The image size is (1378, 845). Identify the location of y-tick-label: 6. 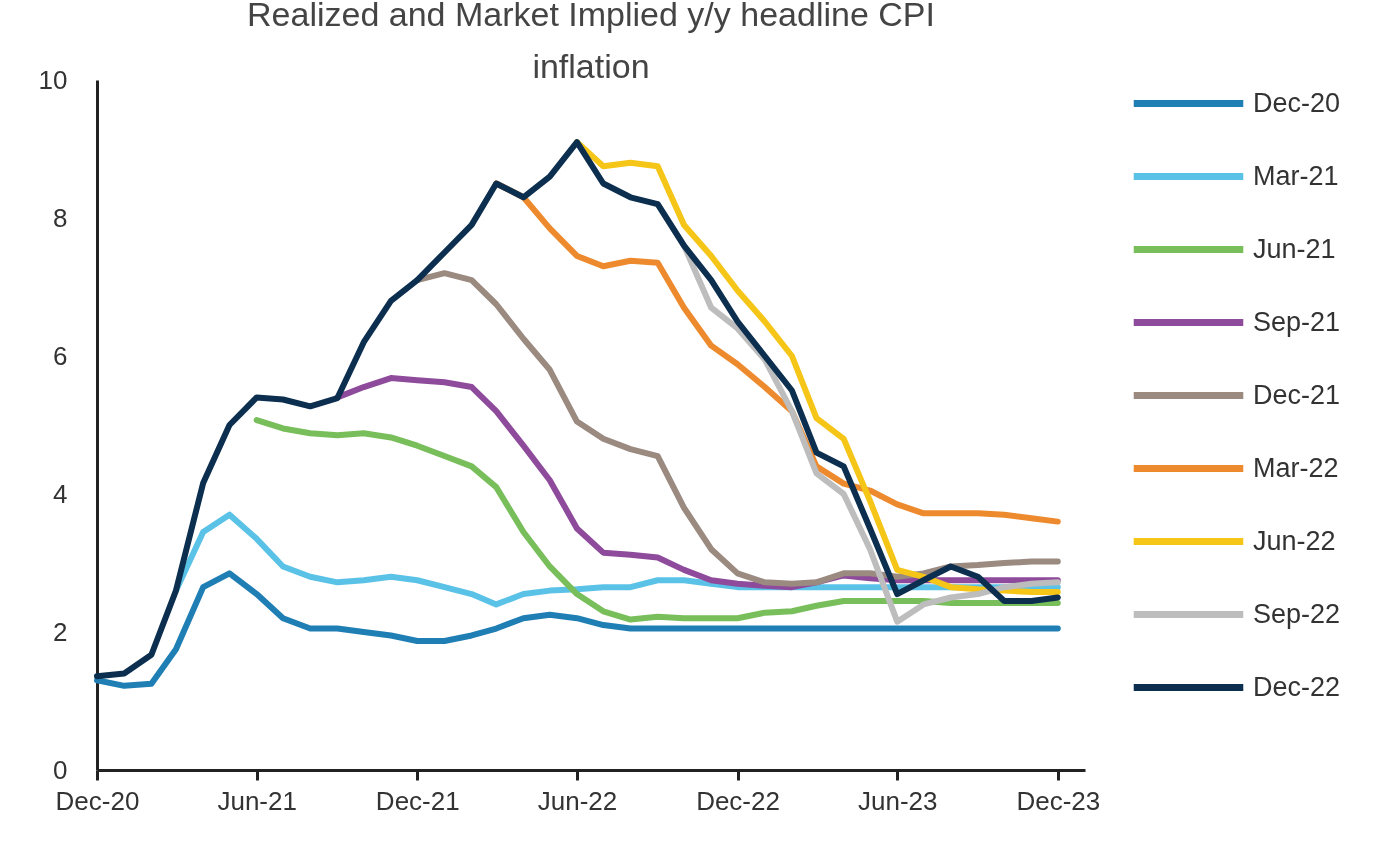
(60, 355).